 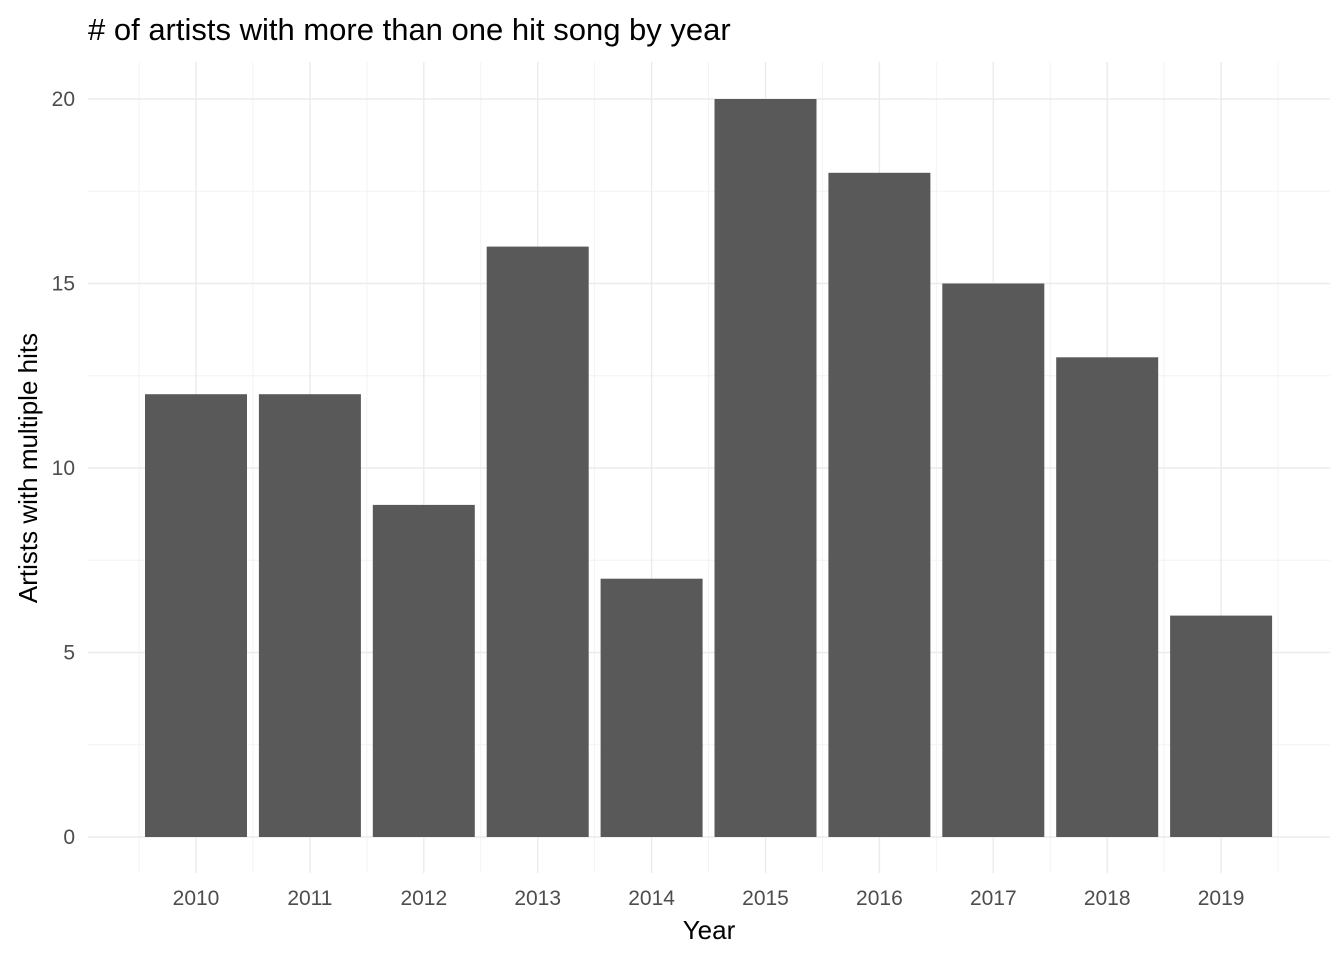 I want to click on x-tick-label: 2016, so click(x=879, y=898).